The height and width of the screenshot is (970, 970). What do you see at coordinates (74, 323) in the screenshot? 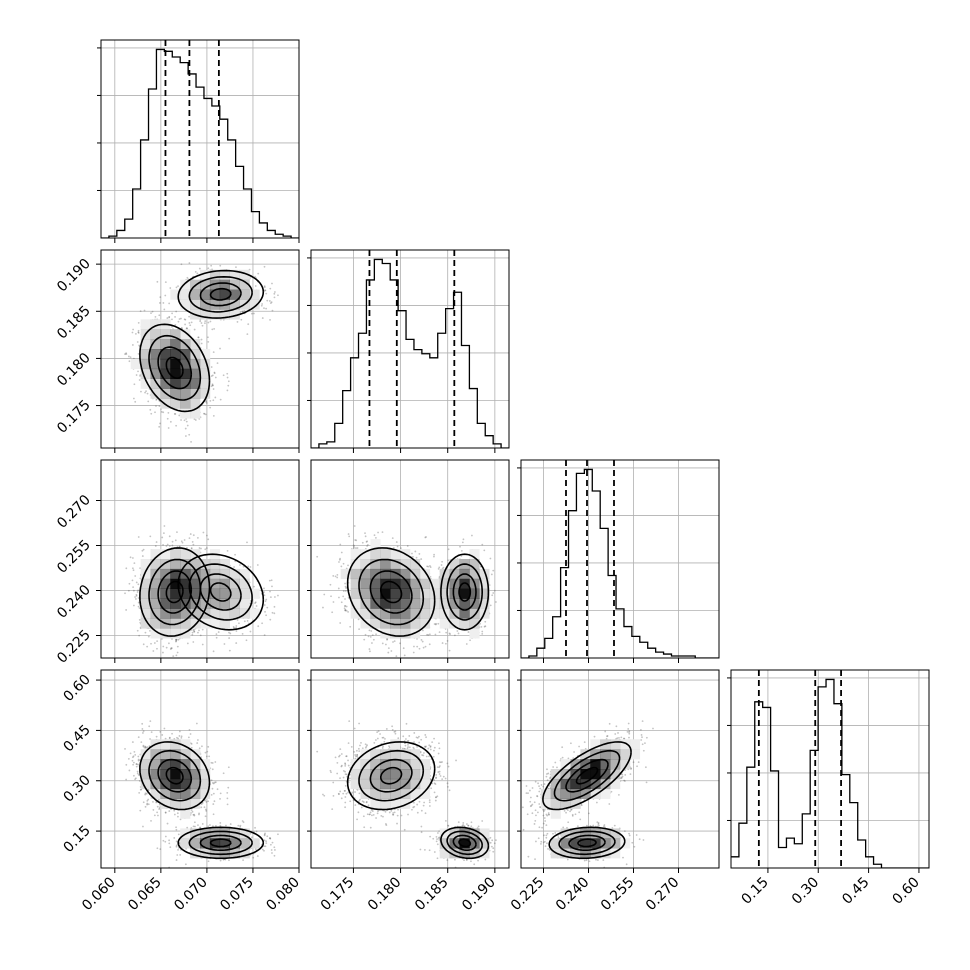
I see `y-tick-label: 0.185` at bounding box center [74, 323].